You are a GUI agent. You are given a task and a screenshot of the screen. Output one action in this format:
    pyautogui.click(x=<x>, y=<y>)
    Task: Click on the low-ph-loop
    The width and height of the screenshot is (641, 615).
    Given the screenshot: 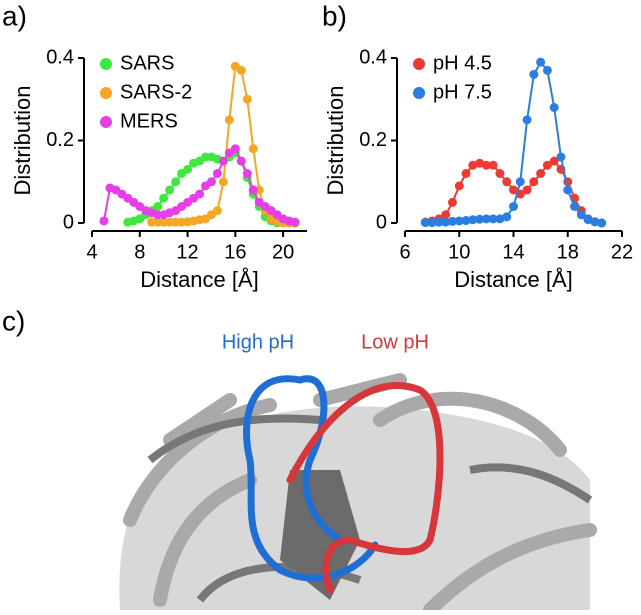 What is the action you would take?
    pyautogui.click(x=365, y=488)
    